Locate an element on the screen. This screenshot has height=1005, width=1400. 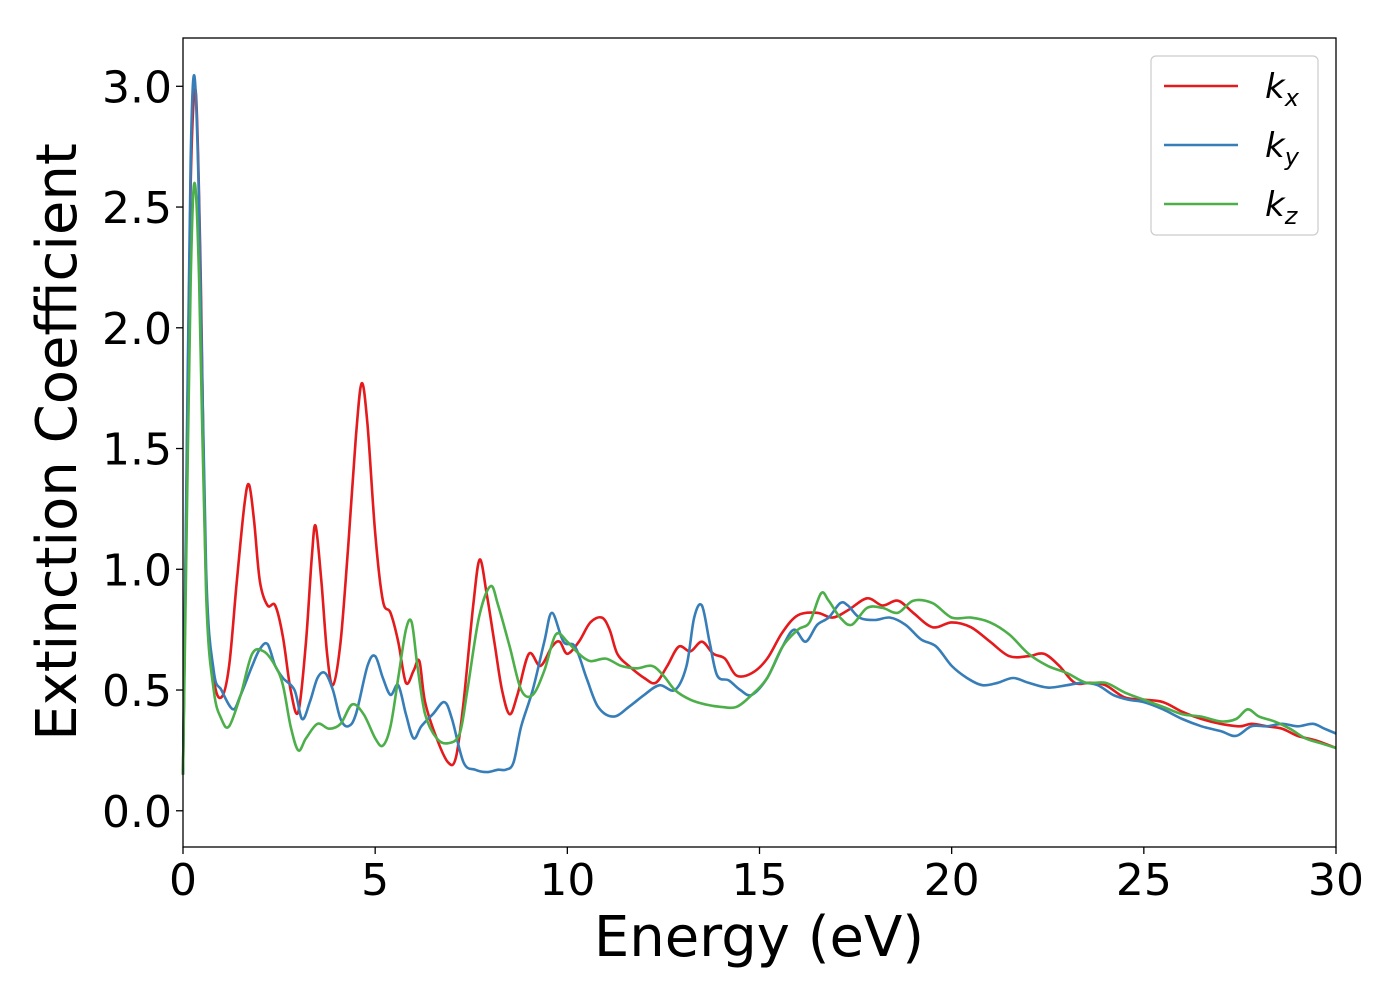
legend: kx ky kz is located at coordinates (1234, 145).